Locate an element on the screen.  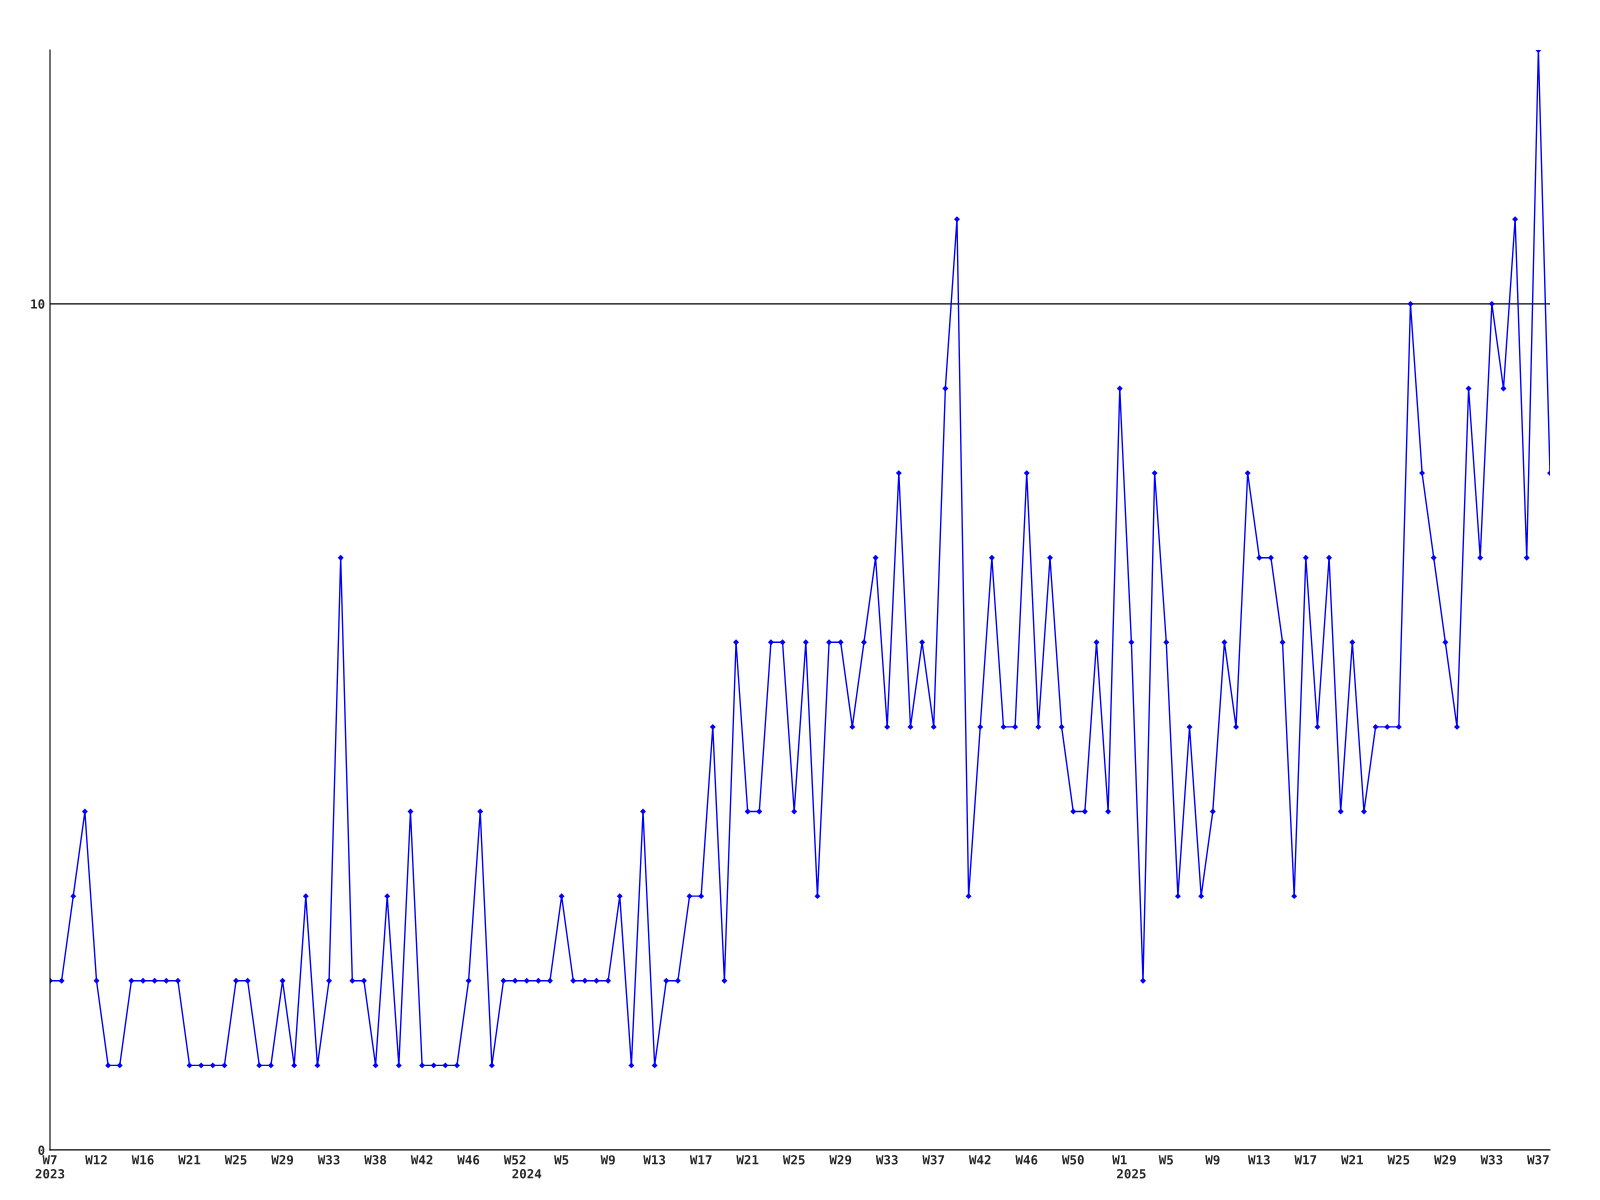
x-tick-label: W50 is located at coordinates (1072, 1160).